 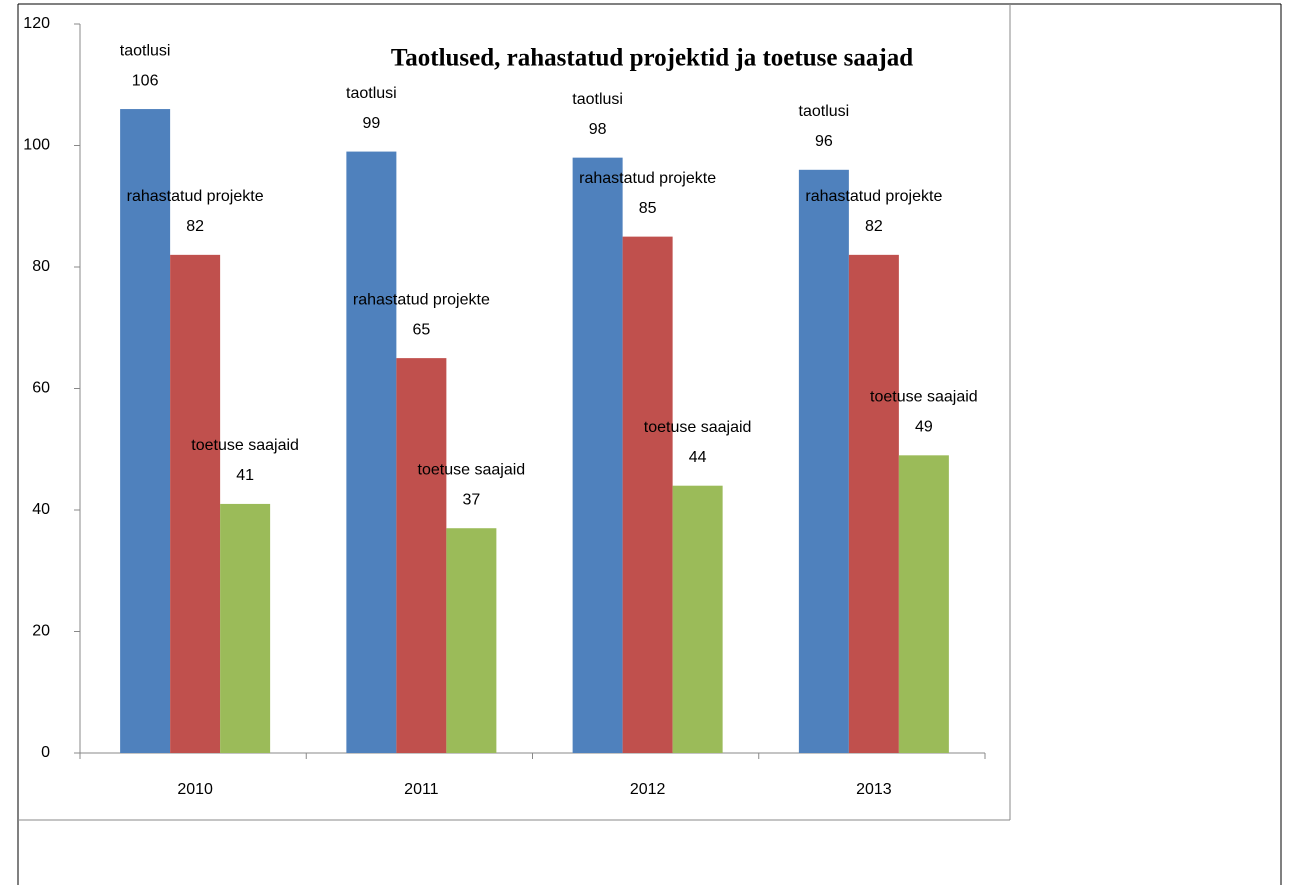 What do you see at coordinates (874, 789) in the screenshot?
I see `x-tick-label: 2013` at bounding box center [874, 789].